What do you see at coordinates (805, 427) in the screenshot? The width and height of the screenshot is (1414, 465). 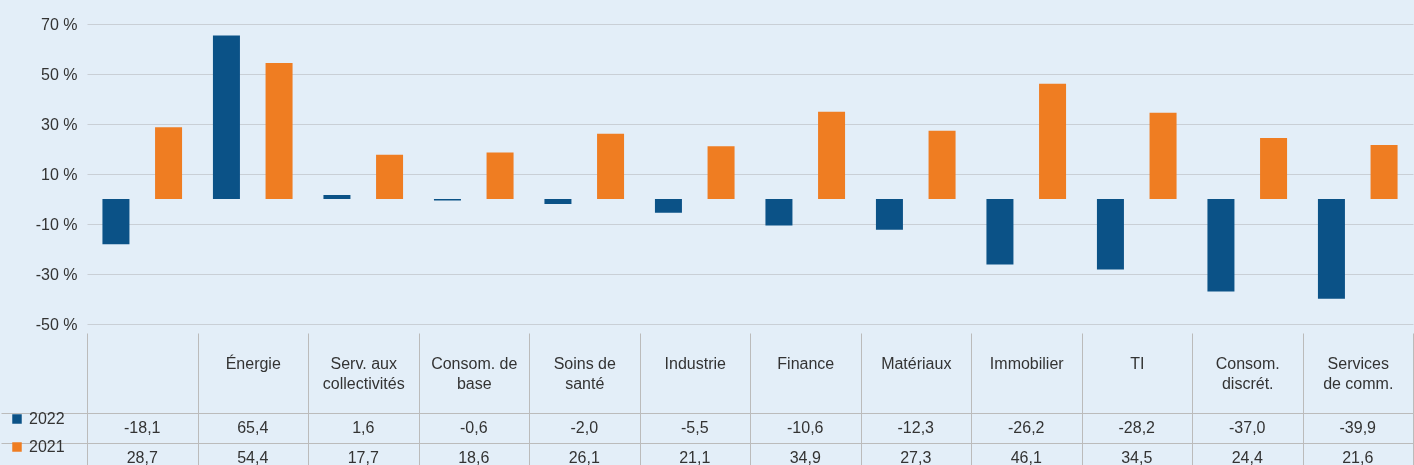 I see `data-label: -10,6` at bounding box center [805, 427].